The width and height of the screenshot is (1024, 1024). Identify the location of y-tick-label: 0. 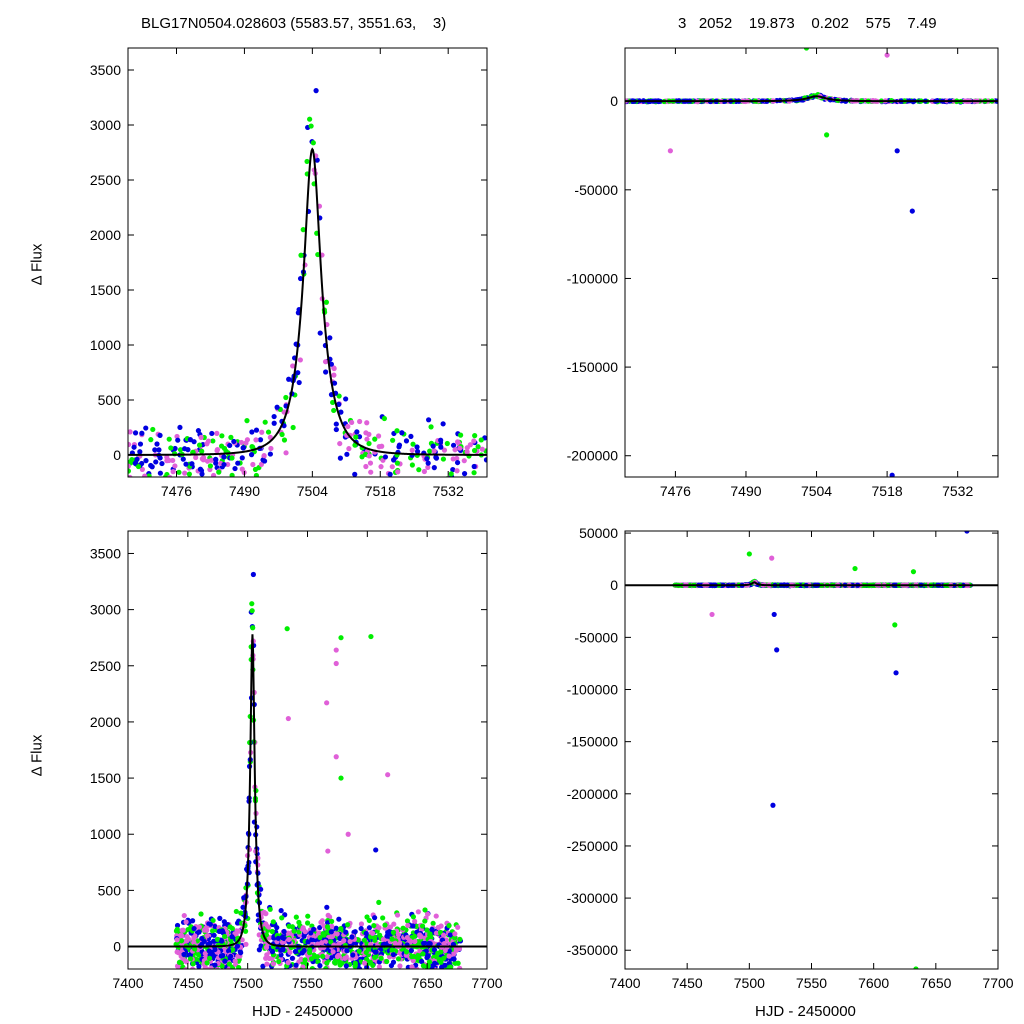
(614, 585).